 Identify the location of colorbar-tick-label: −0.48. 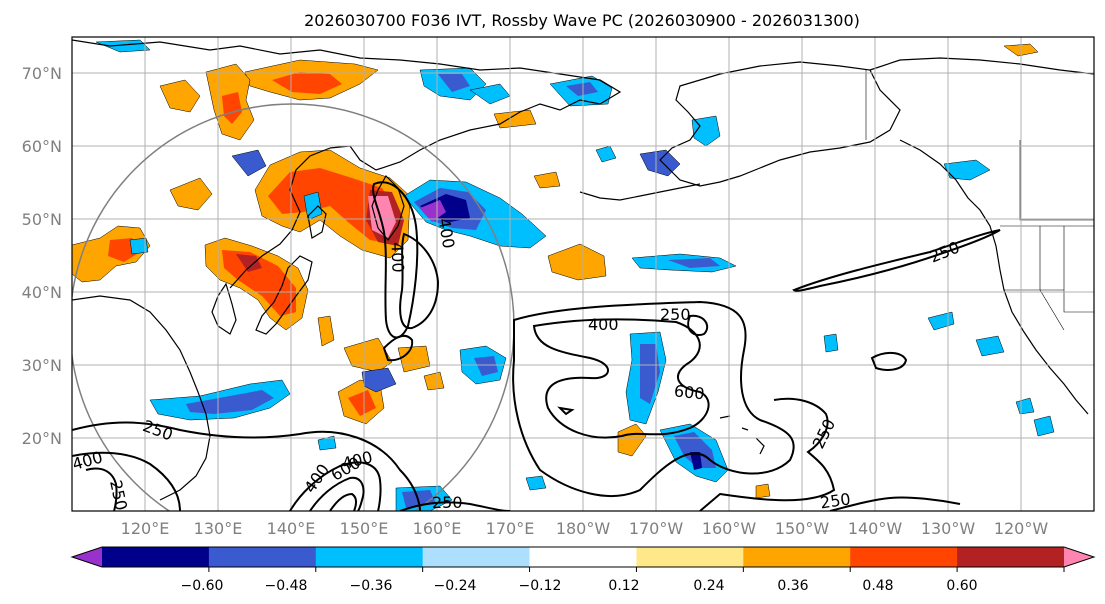
(286, 586).